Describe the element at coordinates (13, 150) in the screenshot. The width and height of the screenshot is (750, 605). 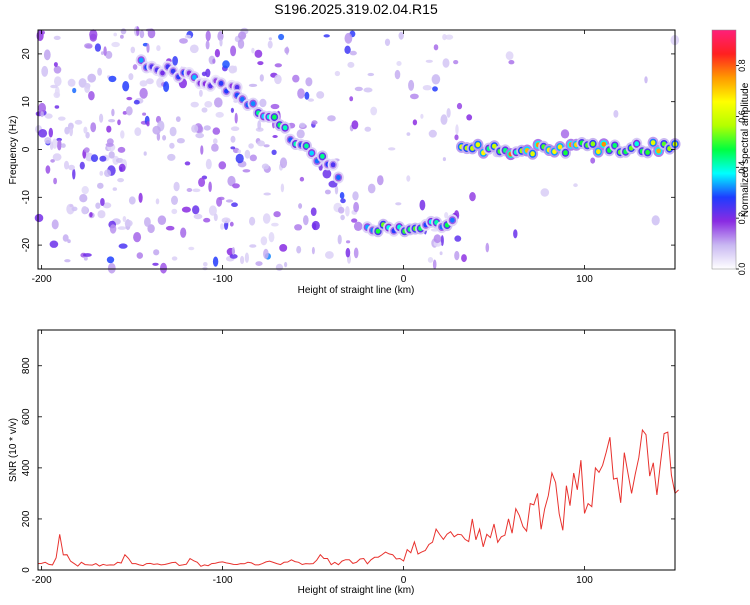
I see `spectrogram-y-axis-label: Frequency (Hz)` at that location.